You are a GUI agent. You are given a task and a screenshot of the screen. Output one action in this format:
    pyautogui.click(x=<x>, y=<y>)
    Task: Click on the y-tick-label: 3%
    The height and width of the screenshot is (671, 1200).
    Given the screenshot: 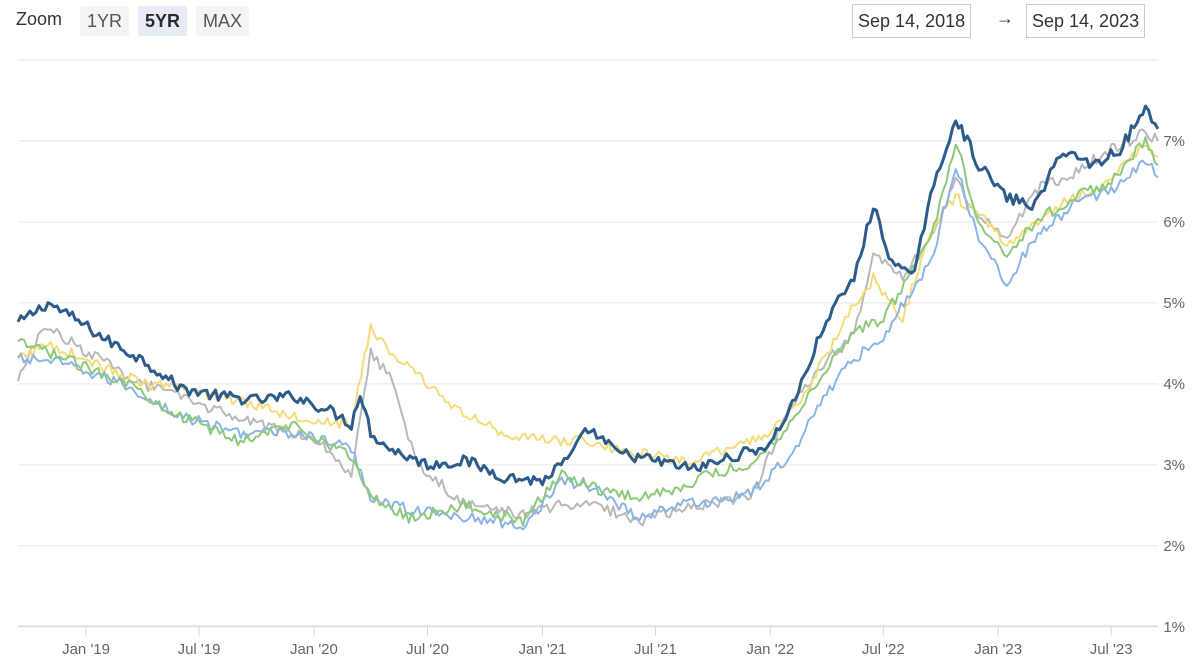 What is the action you would take?
    pyautogui.click(x=1174, y=465)
    